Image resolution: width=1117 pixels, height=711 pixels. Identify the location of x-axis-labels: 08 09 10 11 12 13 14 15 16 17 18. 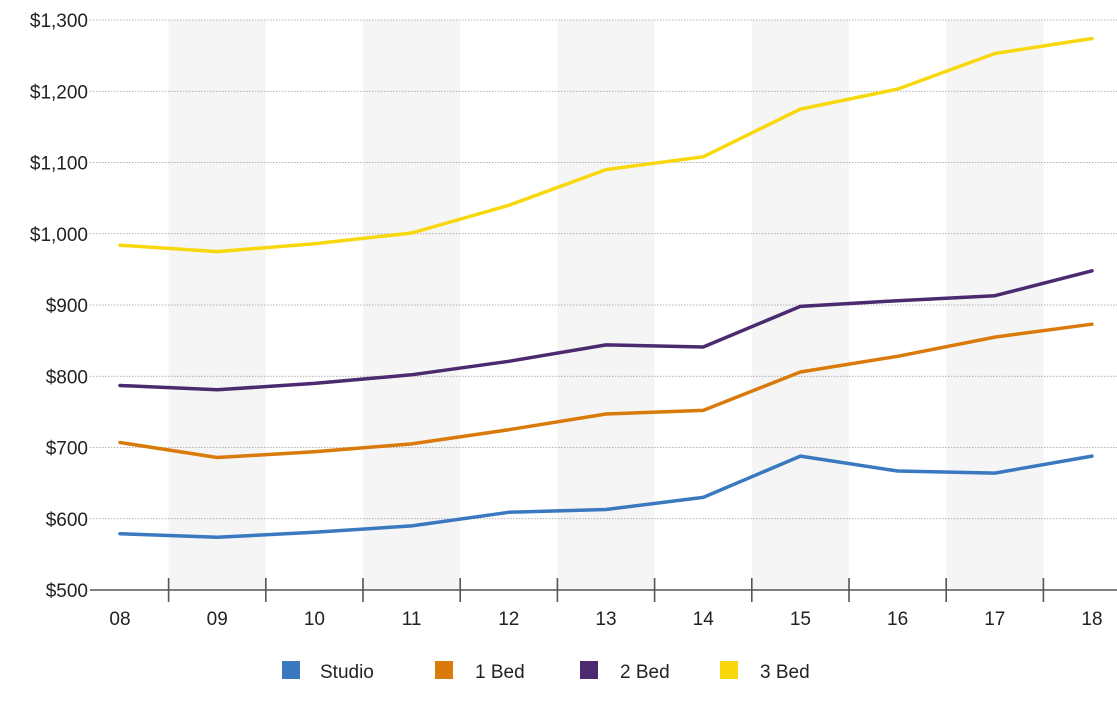
(605, 619).